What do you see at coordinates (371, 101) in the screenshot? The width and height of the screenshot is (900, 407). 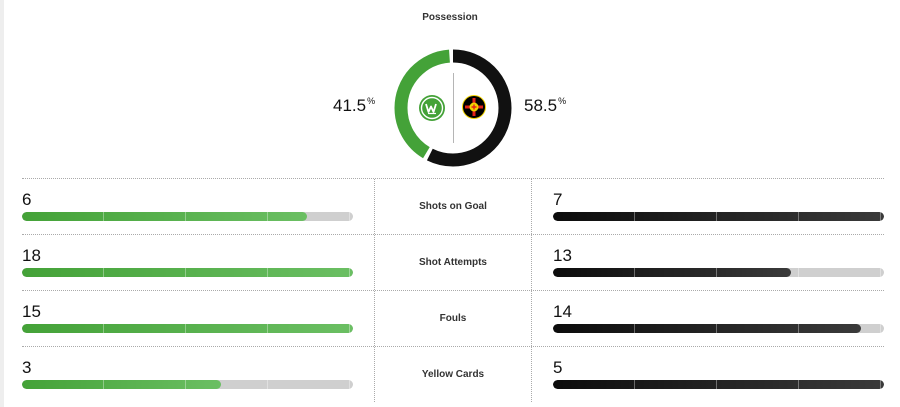 I see `home-possession-unit: %` at bounding box center [371, 101].